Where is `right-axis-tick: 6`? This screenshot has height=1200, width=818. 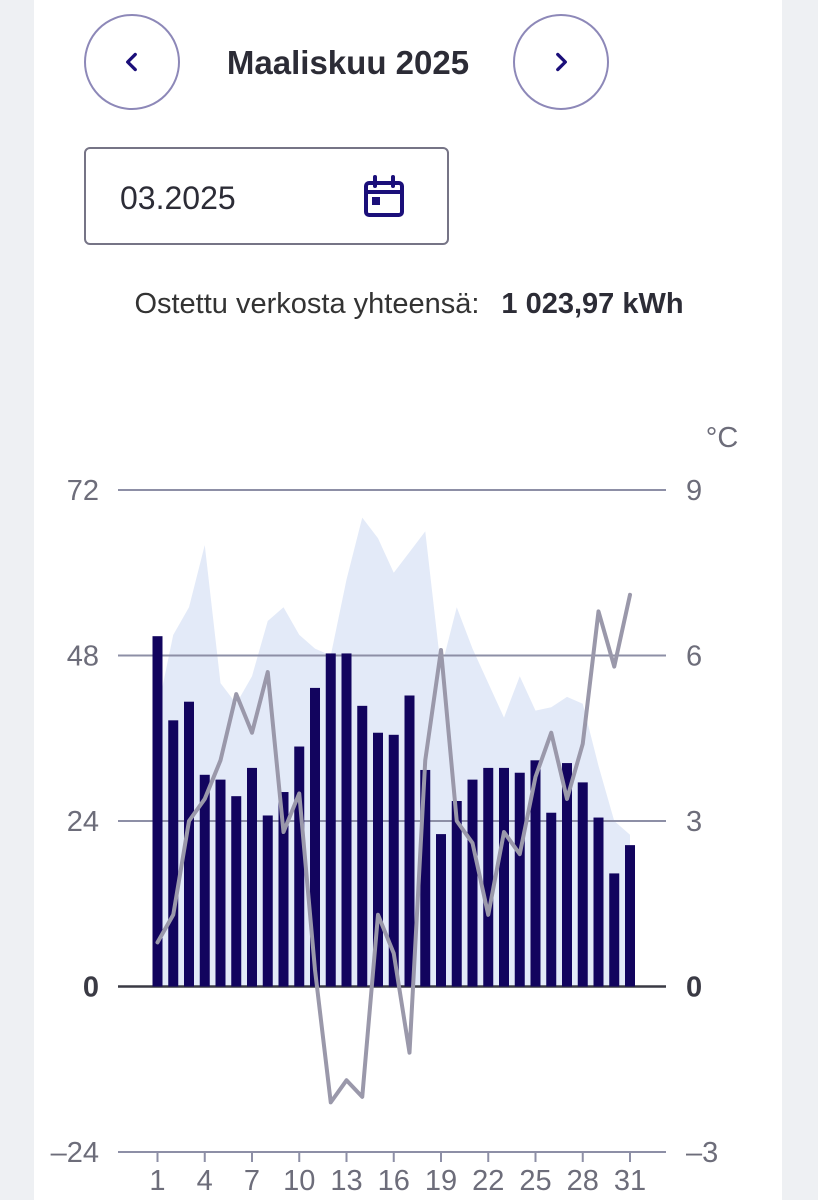 right-axis-tick: 6 is located at coordinates (694, 657).